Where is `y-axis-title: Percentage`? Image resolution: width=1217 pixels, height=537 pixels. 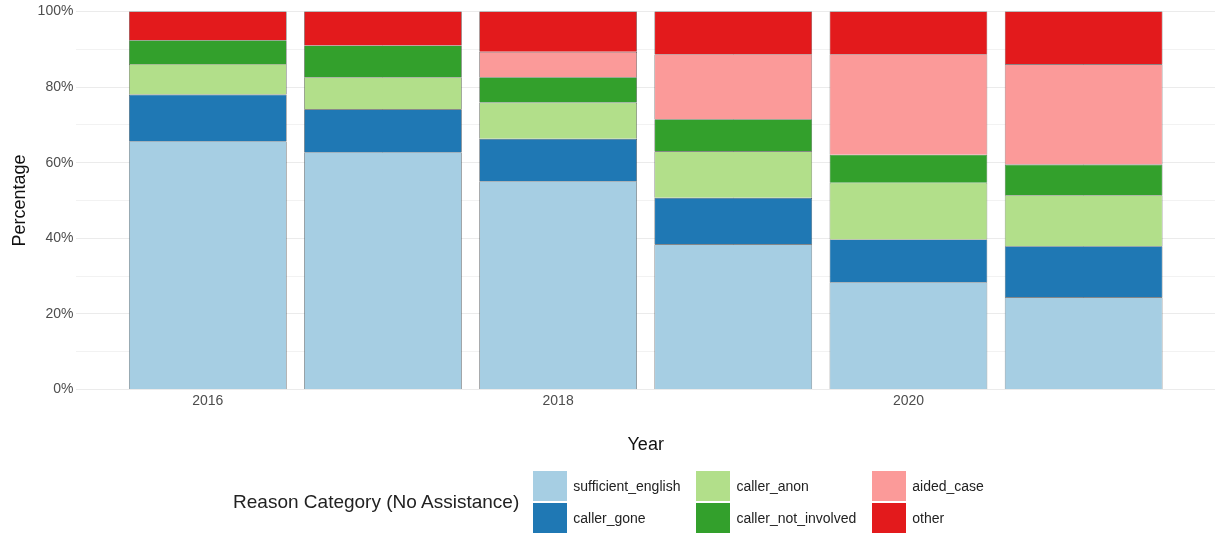
y-axis-title: Percentage is located at coordinates (18, 200).